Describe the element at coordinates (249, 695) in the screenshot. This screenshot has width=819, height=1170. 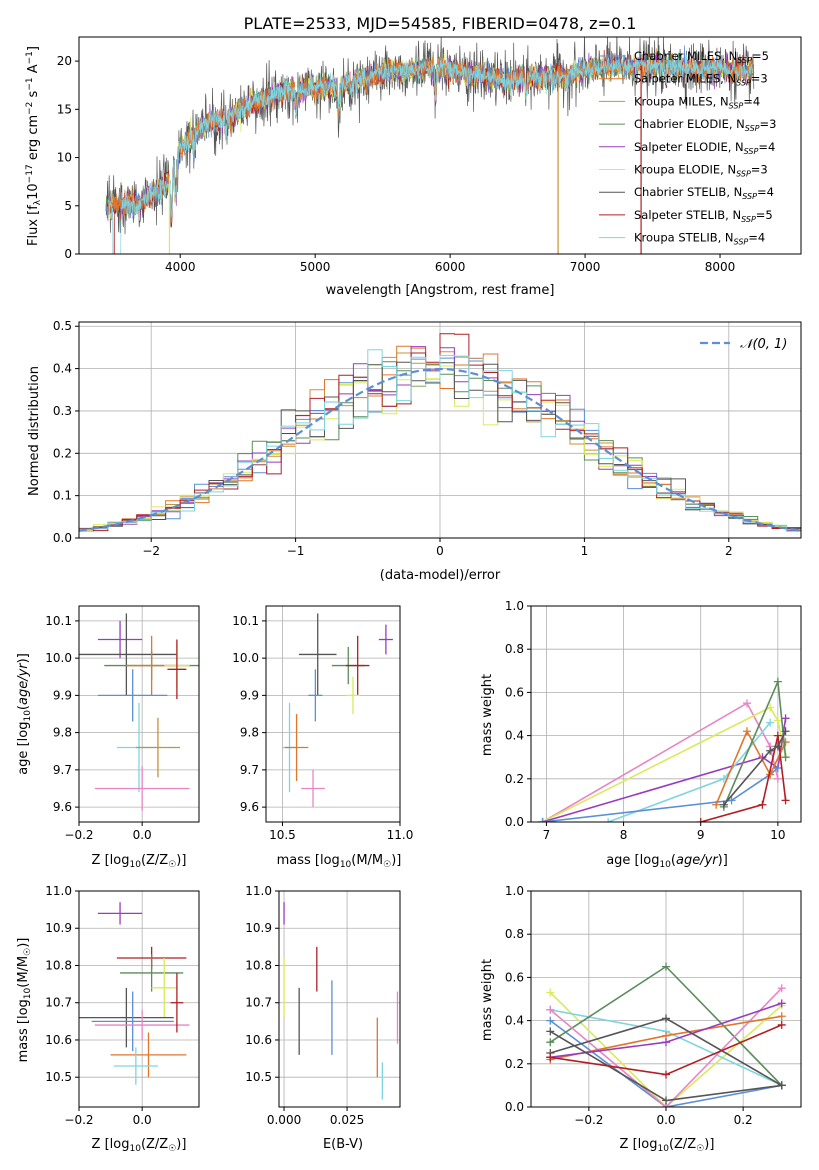
I see `y-tick-label: 9.9` at that location.